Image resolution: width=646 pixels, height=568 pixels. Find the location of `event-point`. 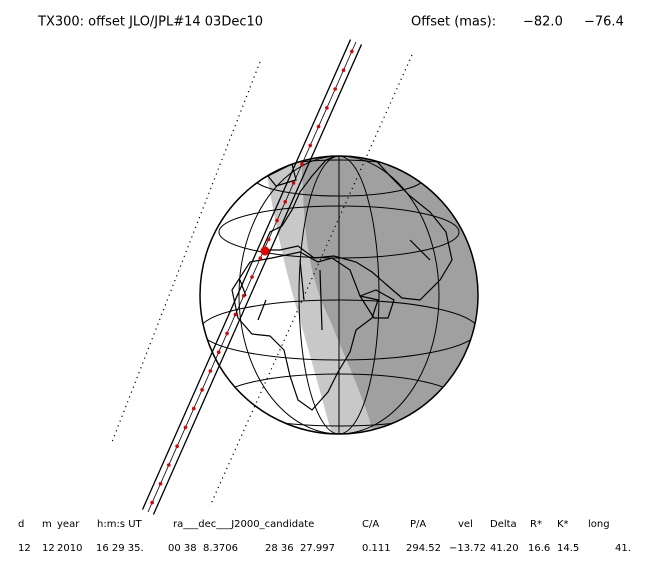

event-point is located at coordinates (265, 251).